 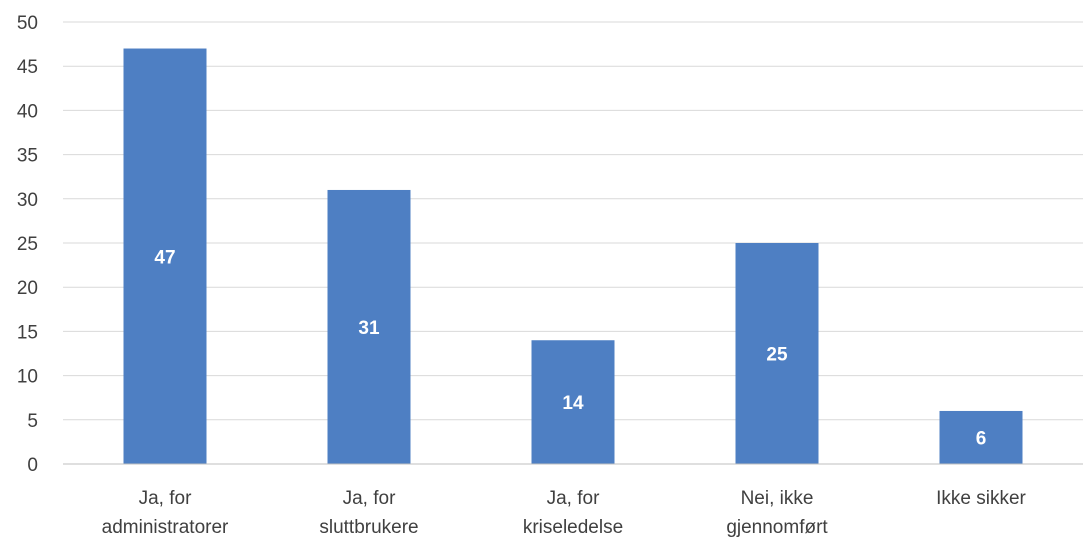 I want to click on x-category-label: Nei, ikke, so click(x=777, y=498).